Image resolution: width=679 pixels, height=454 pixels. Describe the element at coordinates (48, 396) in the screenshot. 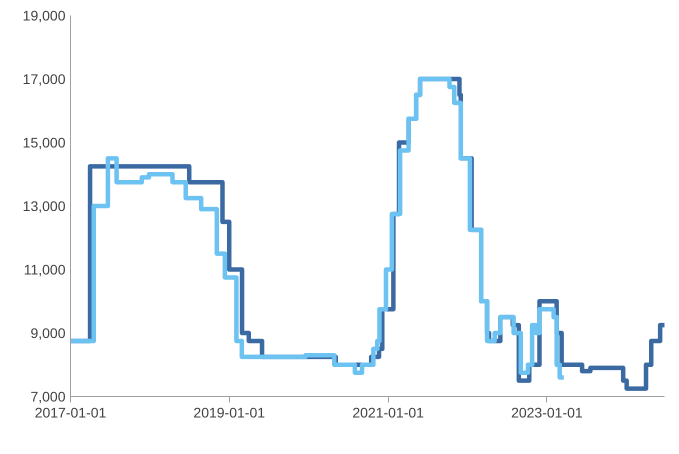

I see `y-tick-label: 7,000` at that location.